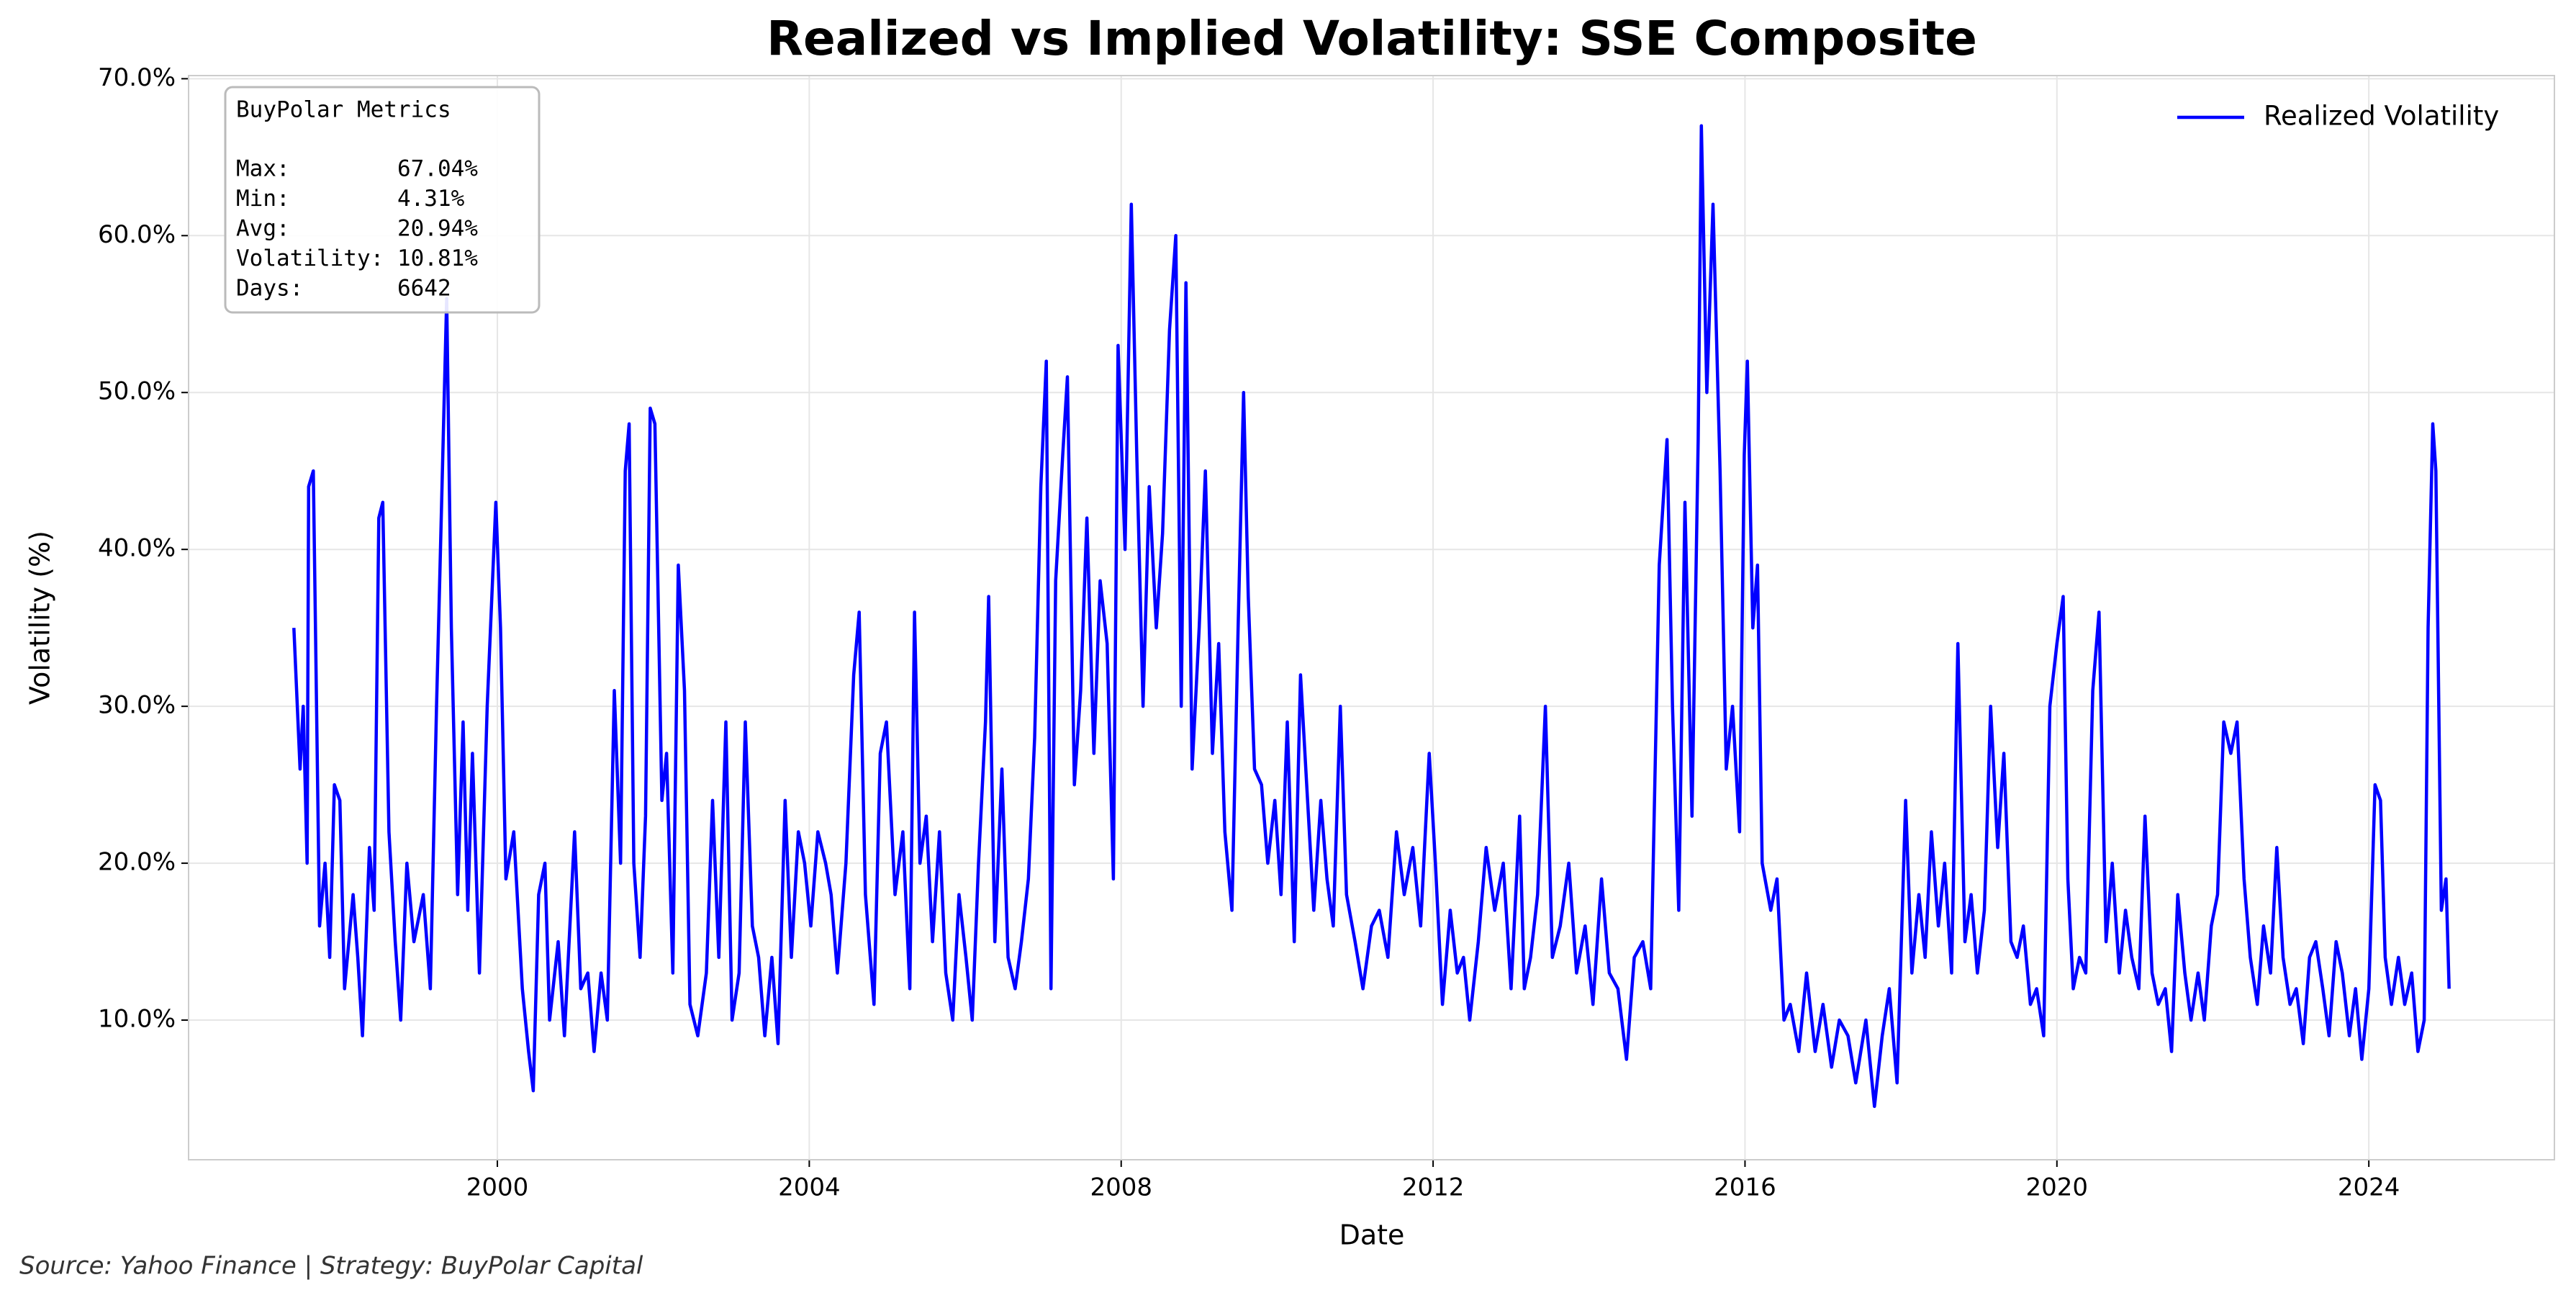  I want to click on metrics-line: Avg: 20.94%, so click(357, 229).